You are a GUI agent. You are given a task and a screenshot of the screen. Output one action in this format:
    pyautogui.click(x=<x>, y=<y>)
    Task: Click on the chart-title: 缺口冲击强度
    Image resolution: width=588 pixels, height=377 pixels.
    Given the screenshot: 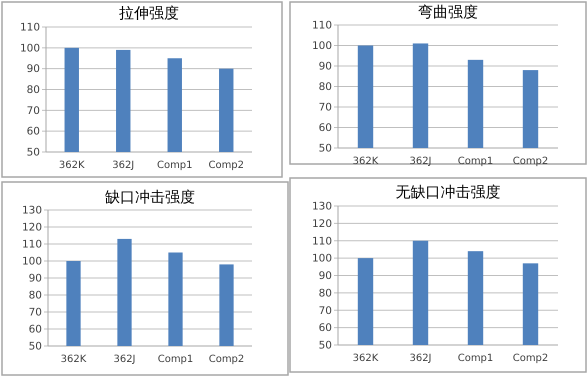 What is the action you would take?
    pyautogui.click(x=150, y=197)
    